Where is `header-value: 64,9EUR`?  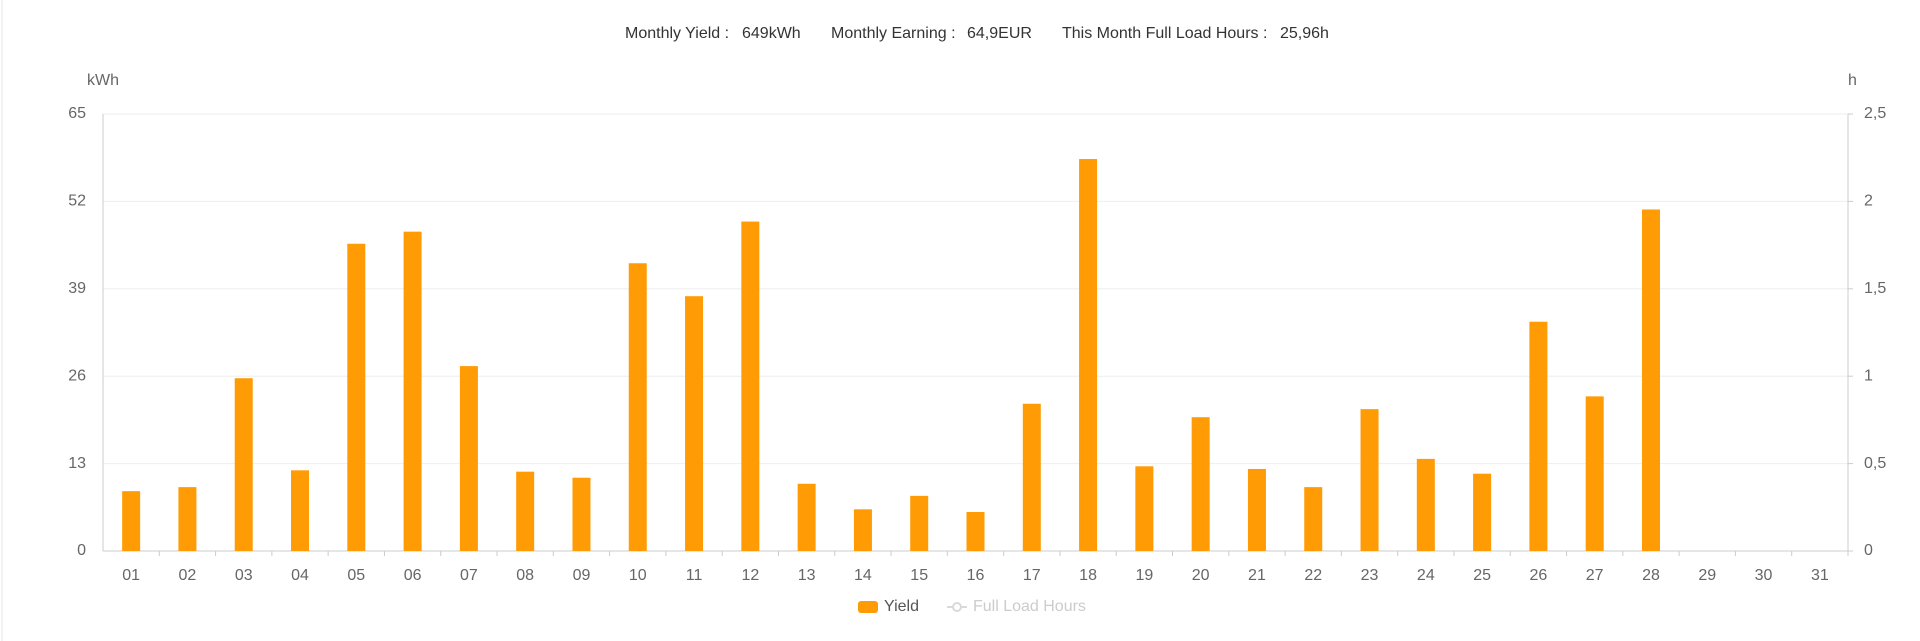 header-value: 64,9EUR is located at coordinates (999, 33).